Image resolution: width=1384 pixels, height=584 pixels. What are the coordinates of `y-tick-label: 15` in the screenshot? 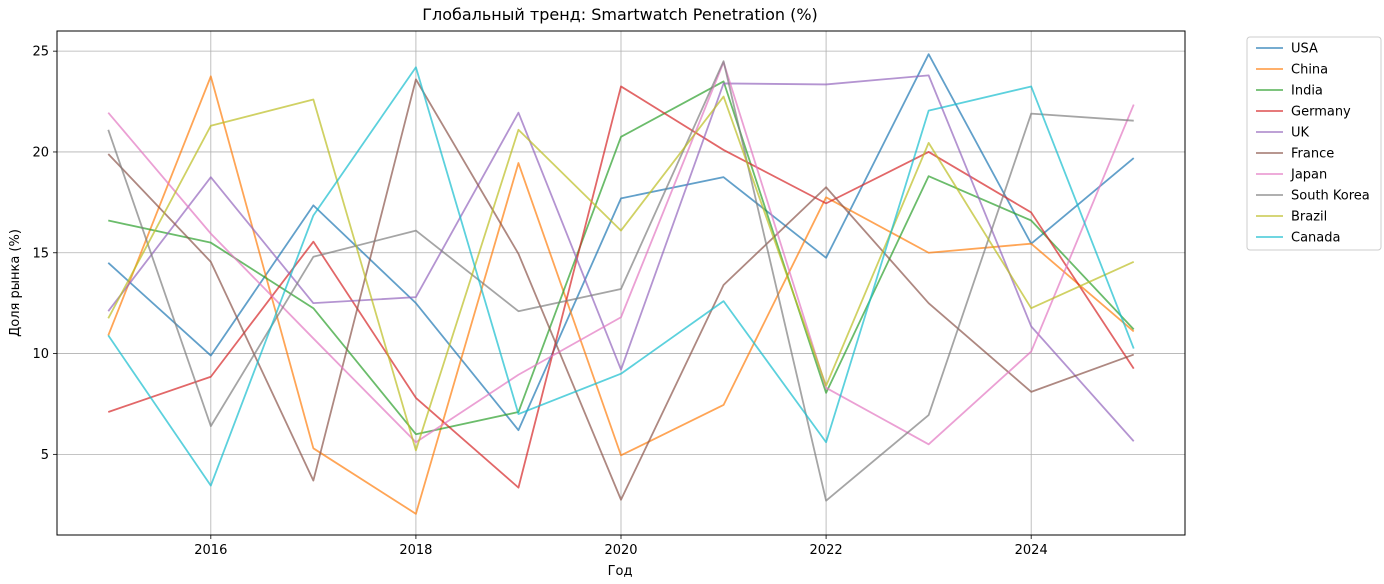 It's located at (40, 253).